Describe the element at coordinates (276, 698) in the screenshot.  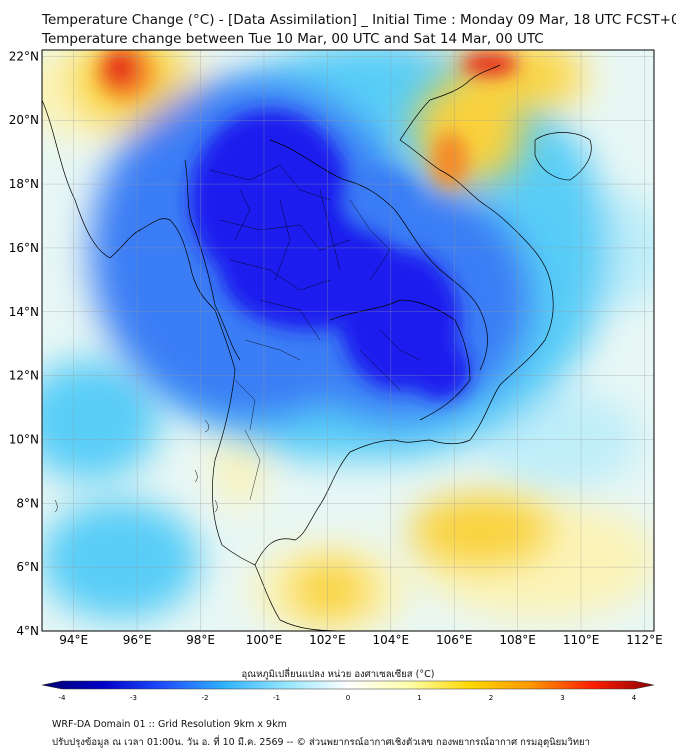
I see `colorbar-tick-label: -1` at that location.